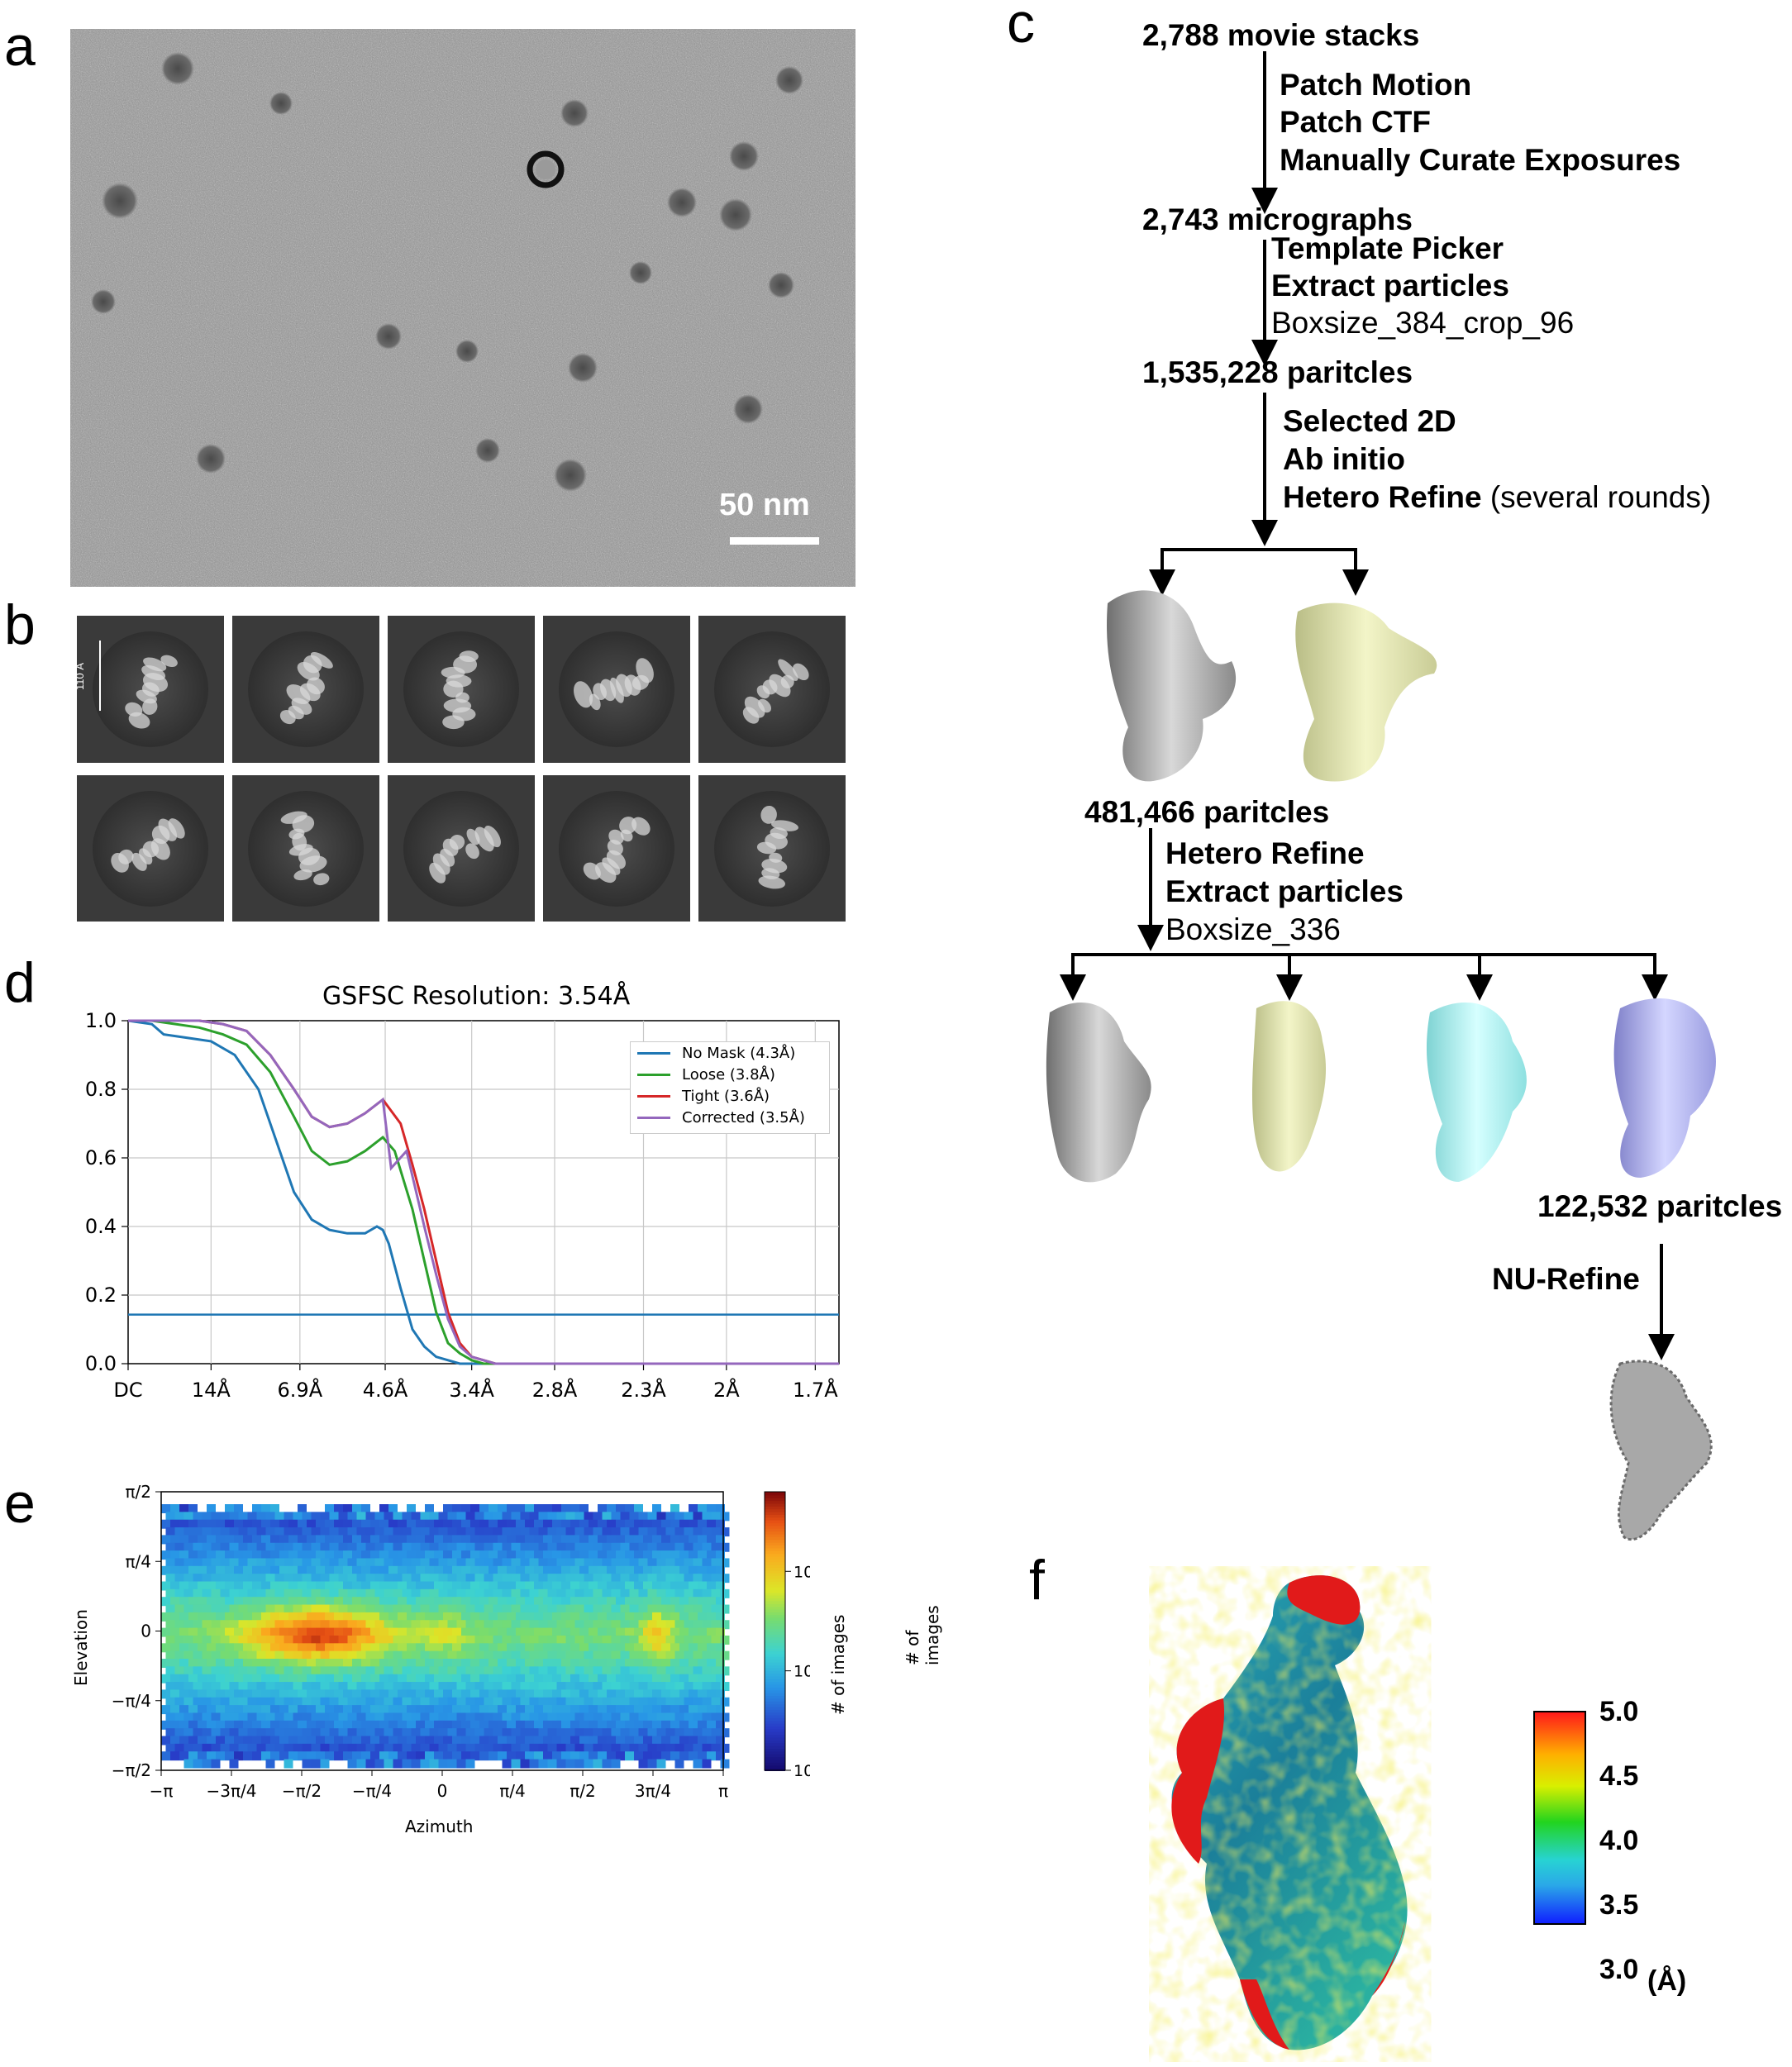 The image size is (1792, 2067). What do you see at coordinates (1619, 1776) in the screenshot?
I see `local-res-tick-label: 4.5` at bounding box center [1619, 1776].